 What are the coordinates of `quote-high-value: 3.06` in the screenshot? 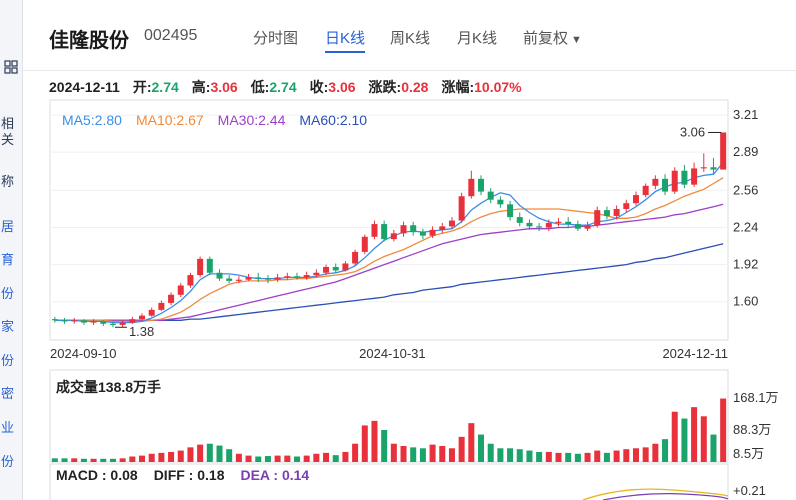 It's located at (224, 87).